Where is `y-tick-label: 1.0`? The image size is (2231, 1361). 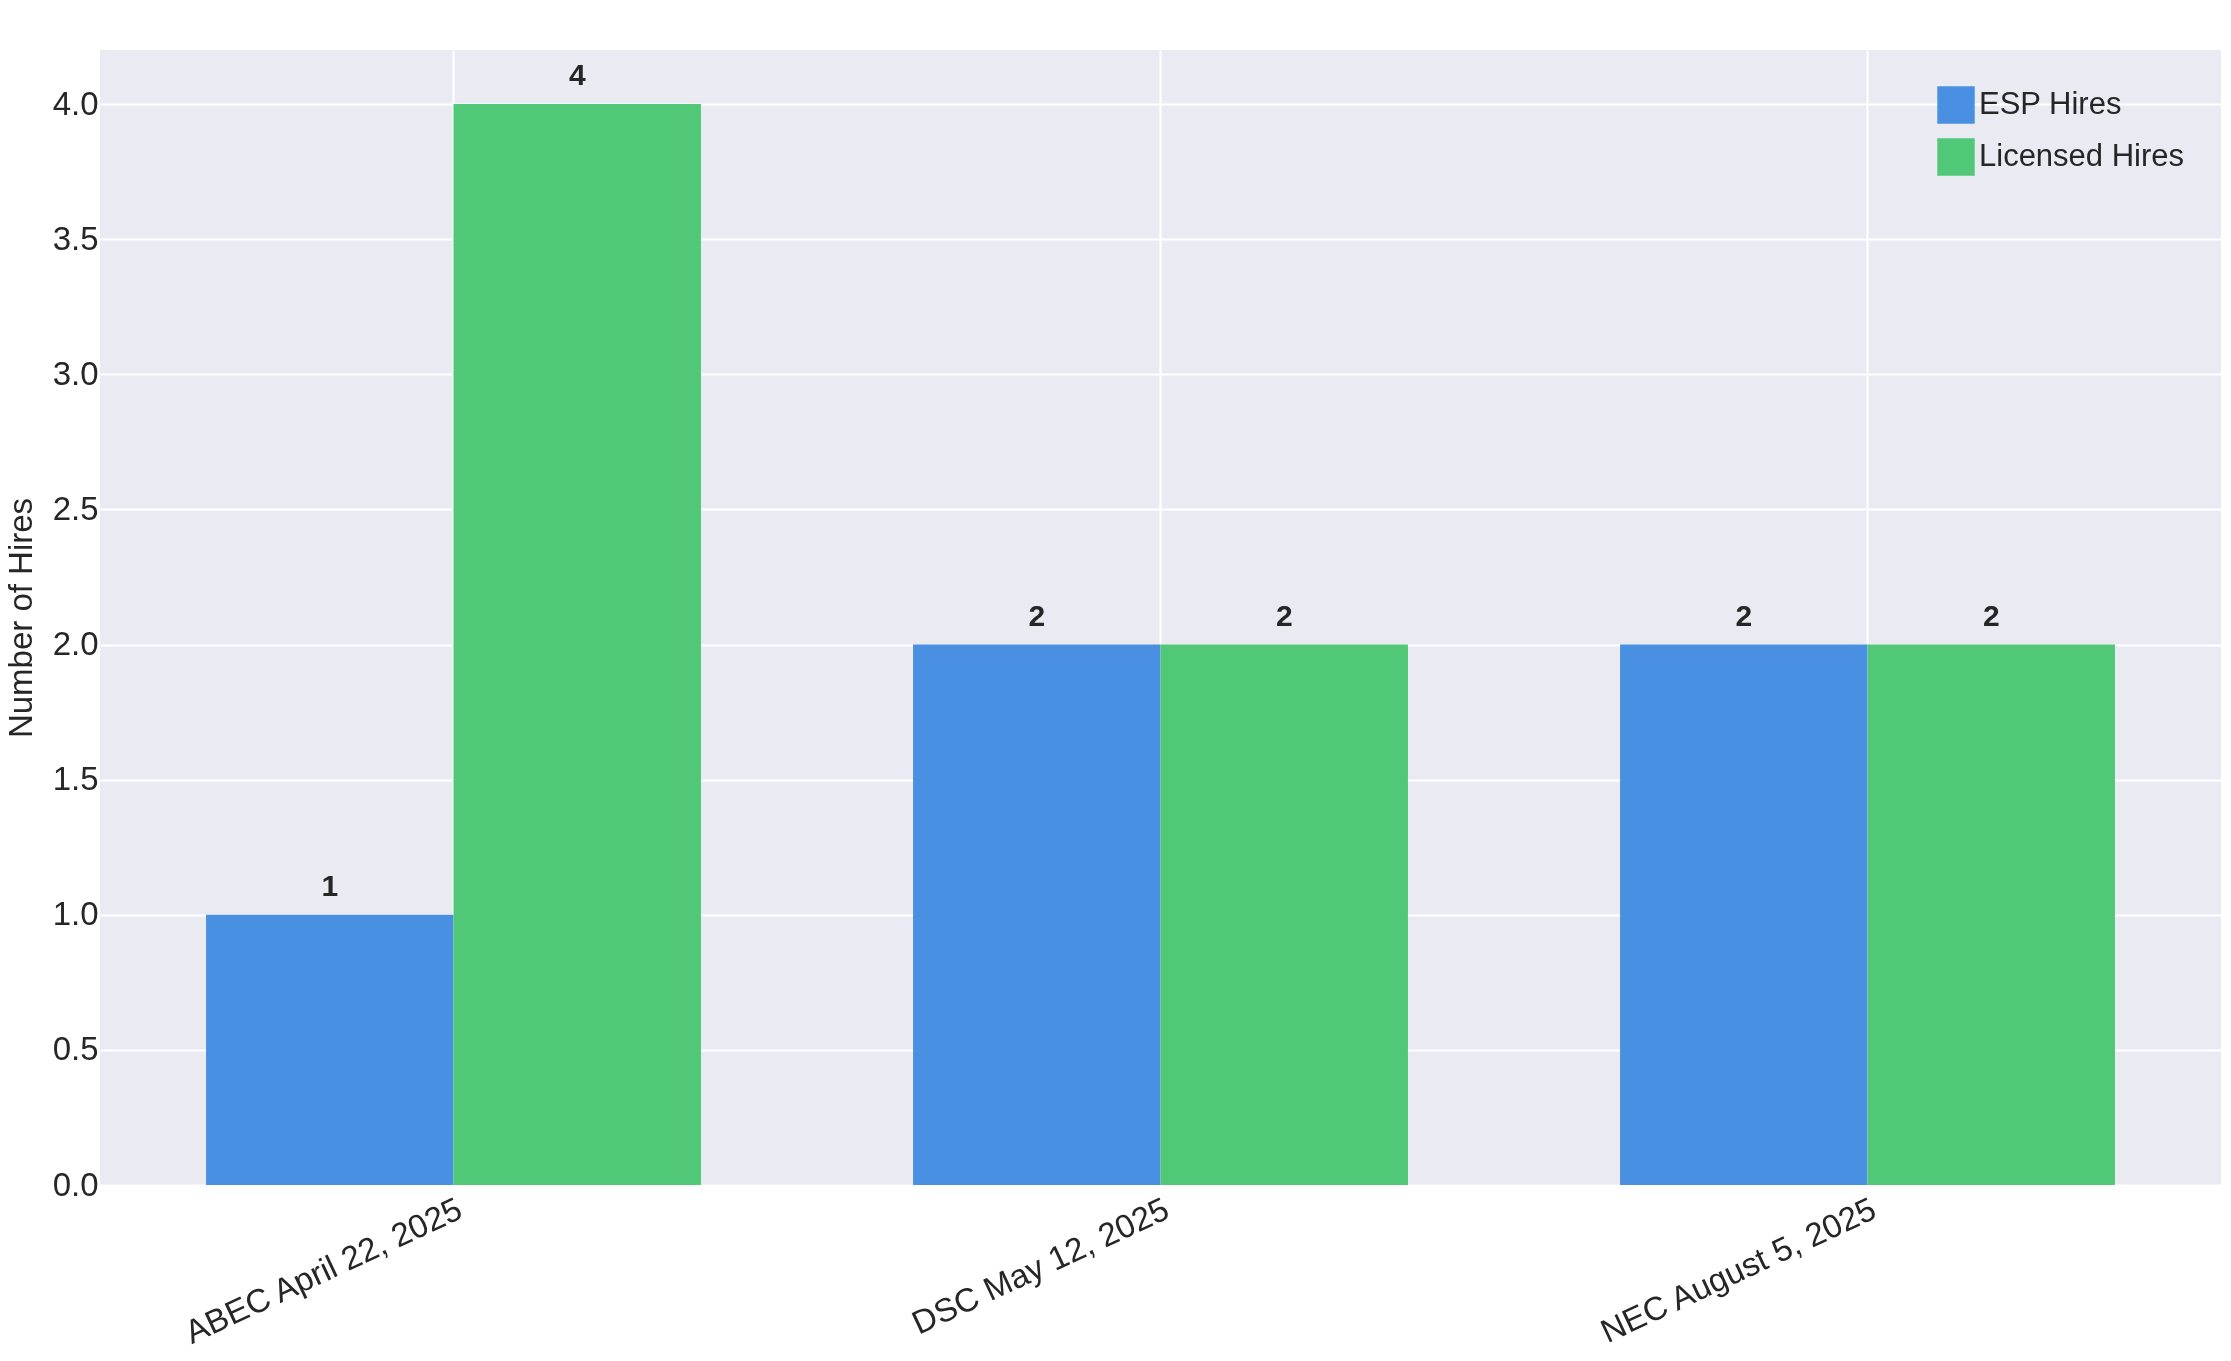
y-tick-label: 1.0 is located at coordinates (75, 914).